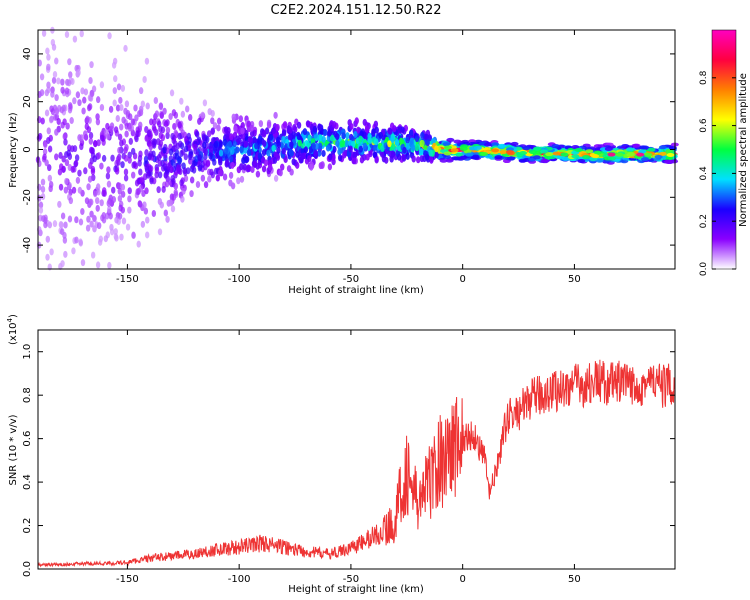  I want to click on snr-y-tick-label: 0.0, so click(27, 569).